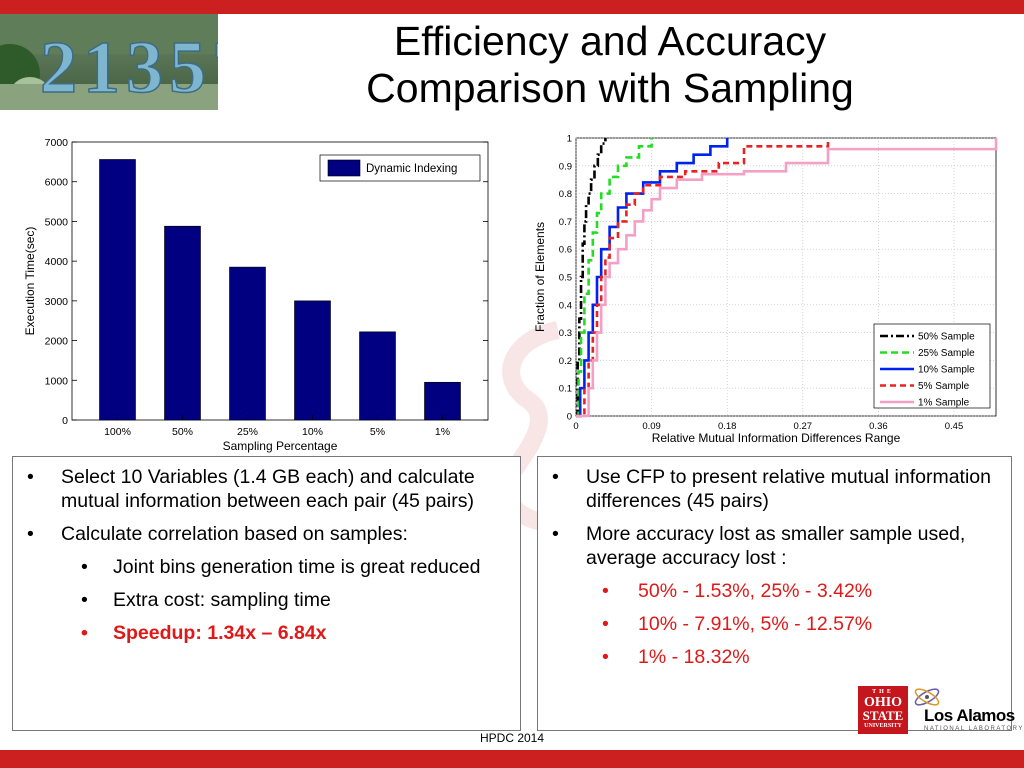 The width and height of the screenshot is (1024, 768). Describe the element at coordinates (57, 262) in the screenshot. I see `y-tick-label: 4000` at that location.